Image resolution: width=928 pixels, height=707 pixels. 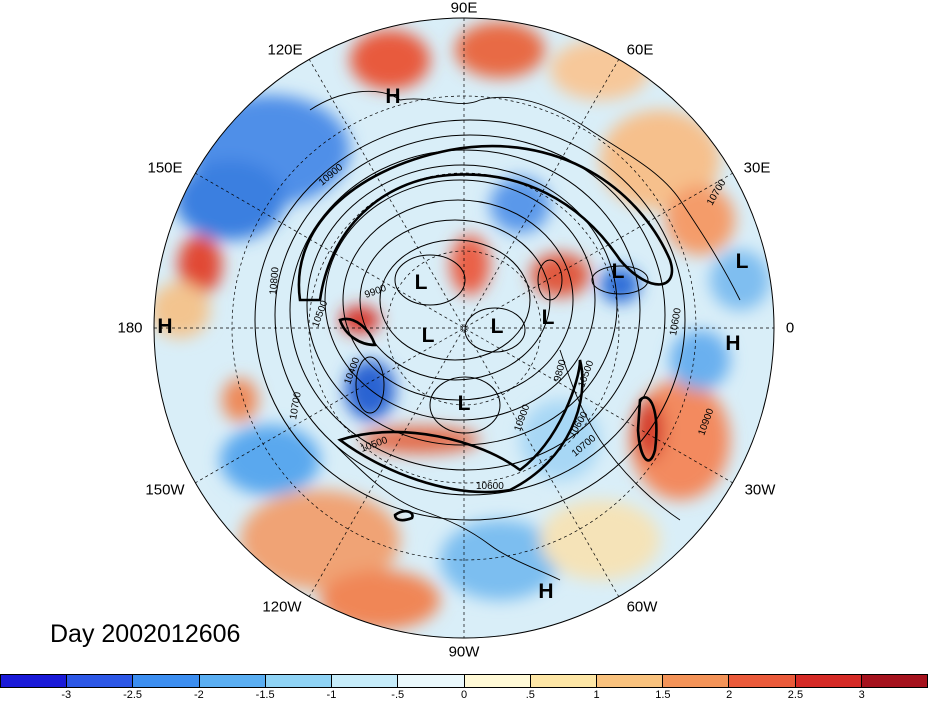 I want to click on colorbar-tick-label: -1, so click(x=331, y=695).